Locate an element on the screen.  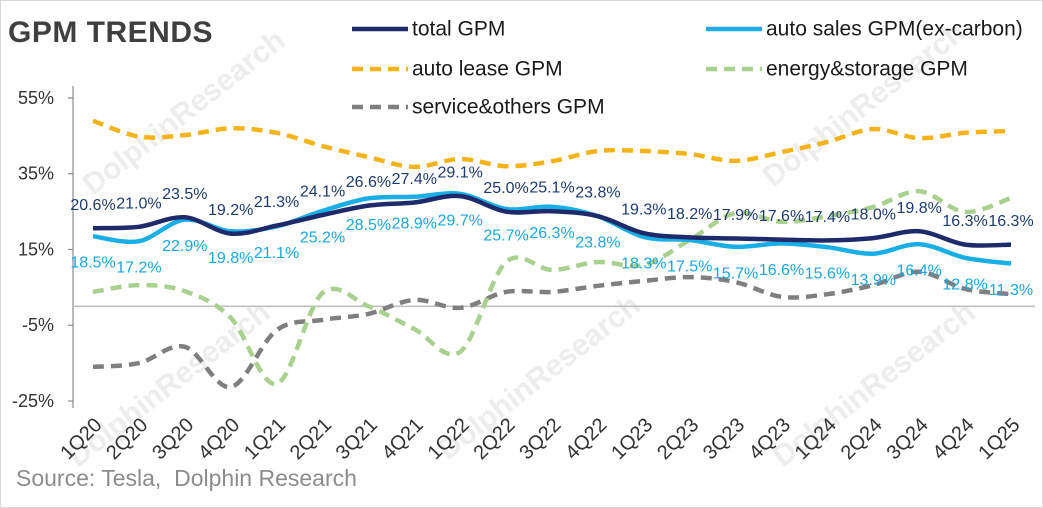
data-label-total-gpm: 16.3% is located at coordinates (1010, 221).